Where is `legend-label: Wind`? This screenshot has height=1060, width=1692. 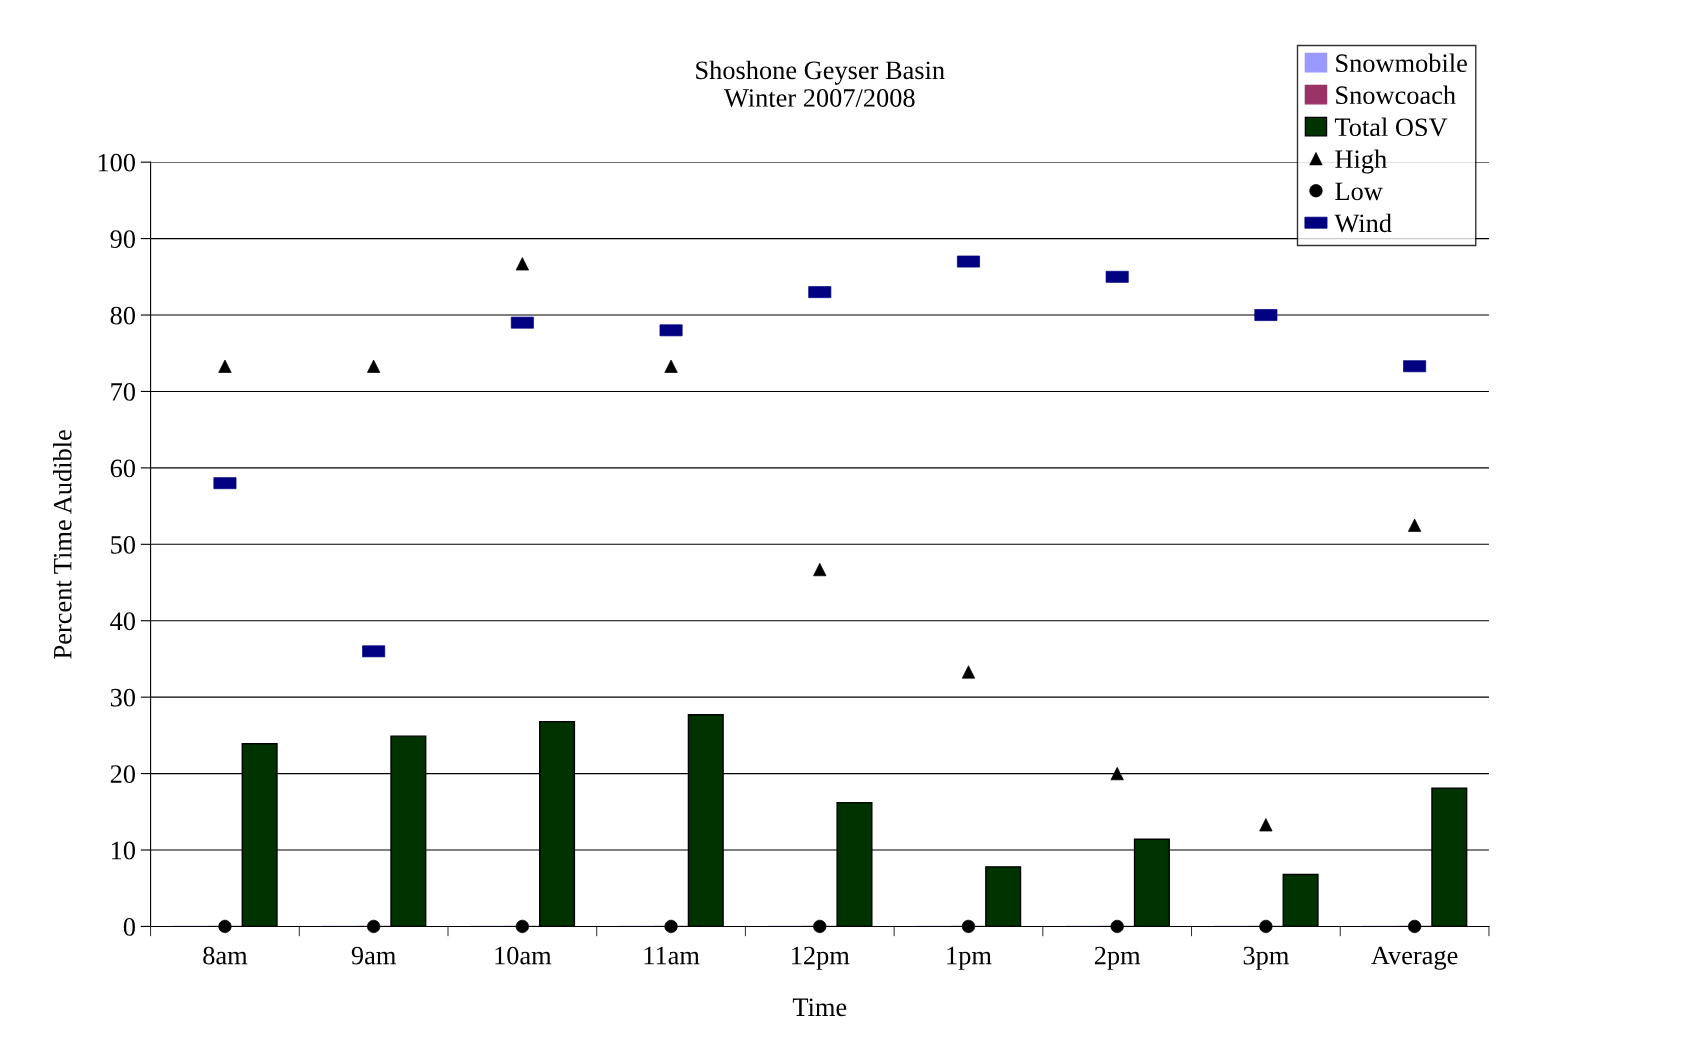
legend-label: Wind is located at coordinates (1363, 223).